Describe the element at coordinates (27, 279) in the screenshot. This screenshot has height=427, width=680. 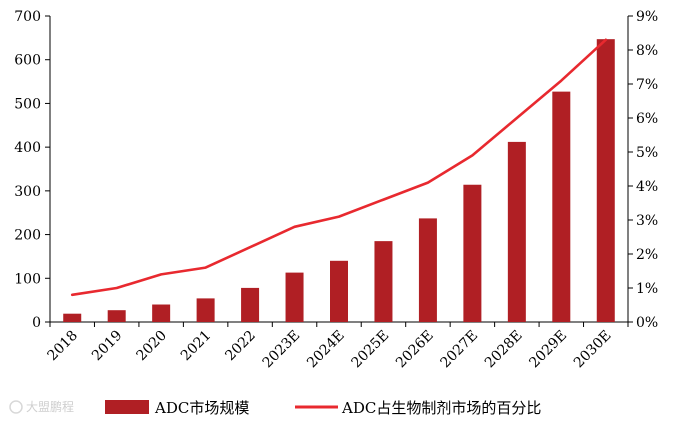
I see `left-tick-label: 100` at that location.